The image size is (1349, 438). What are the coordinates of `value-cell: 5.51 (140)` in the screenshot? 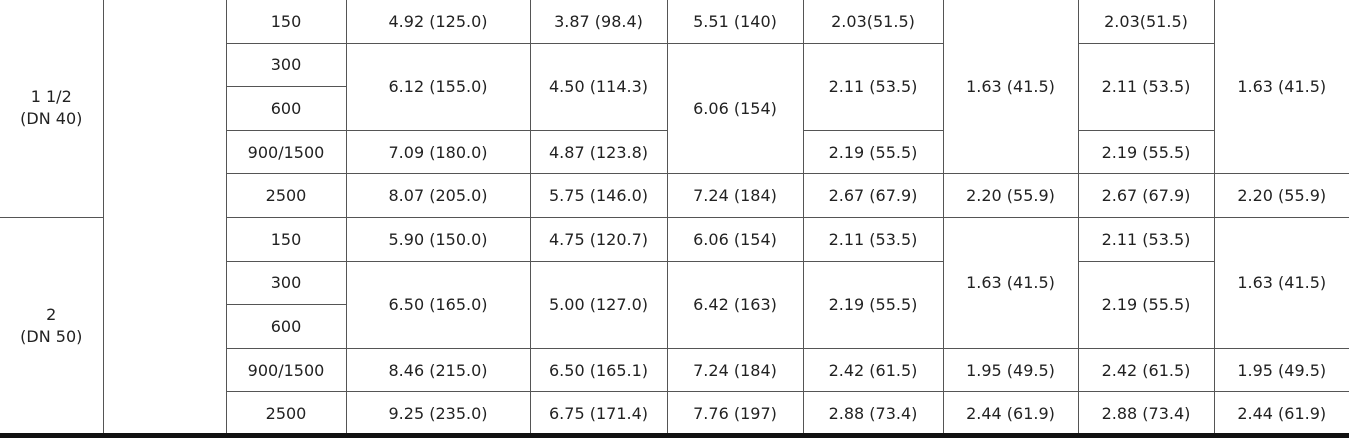 It's located at (735, 22).